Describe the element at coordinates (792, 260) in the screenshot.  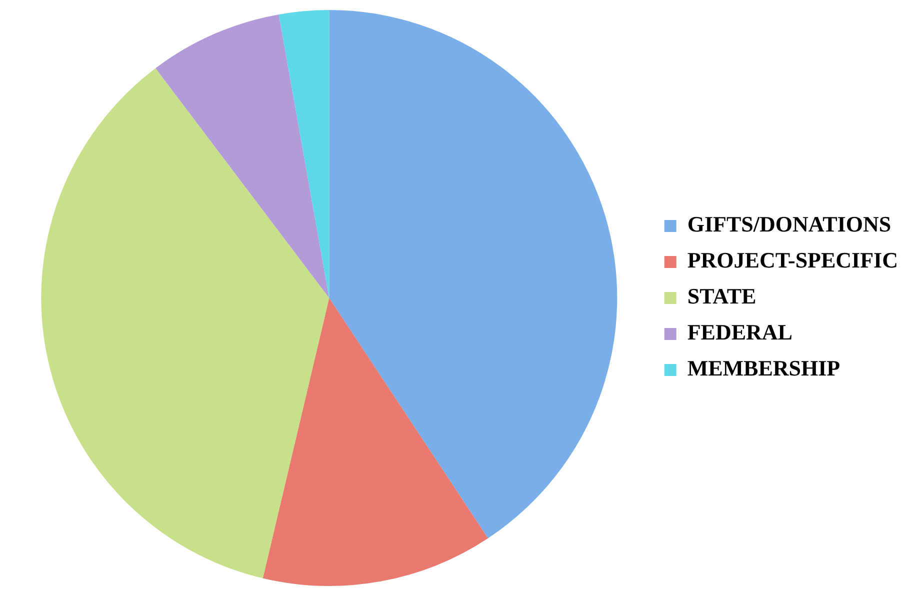
I see `legend-label: PROJECT-SPECIFIC` at that location.